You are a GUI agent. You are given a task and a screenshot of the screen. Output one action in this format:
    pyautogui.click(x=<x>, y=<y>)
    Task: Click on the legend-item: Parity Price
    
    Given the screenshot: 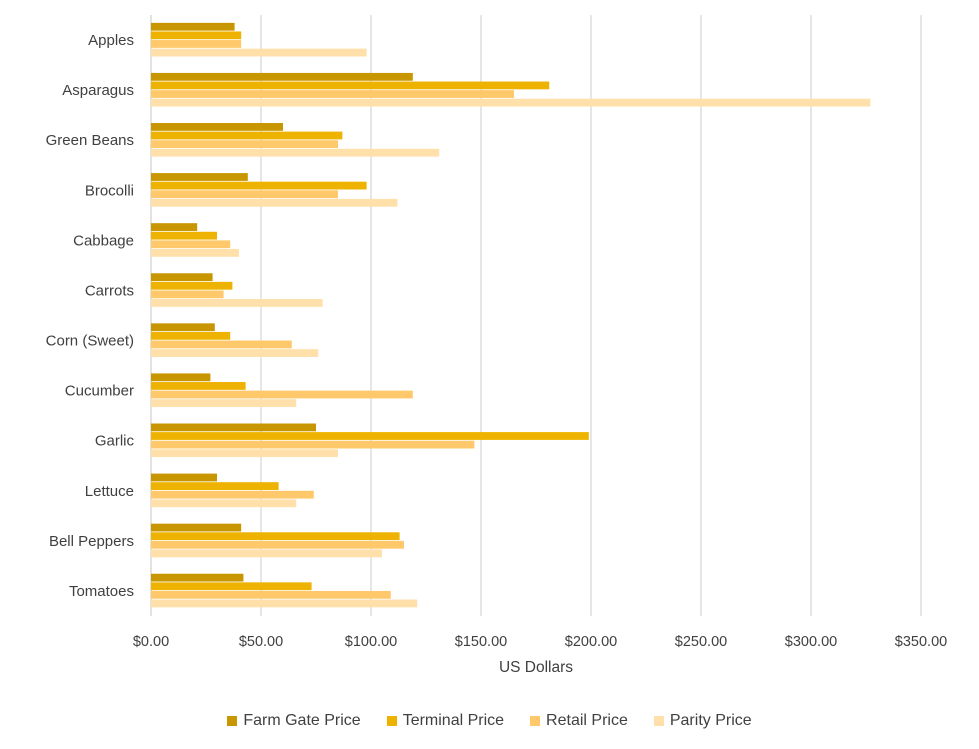 What is the action you would take?
    pyautogui.click(x=702, y=721)
    